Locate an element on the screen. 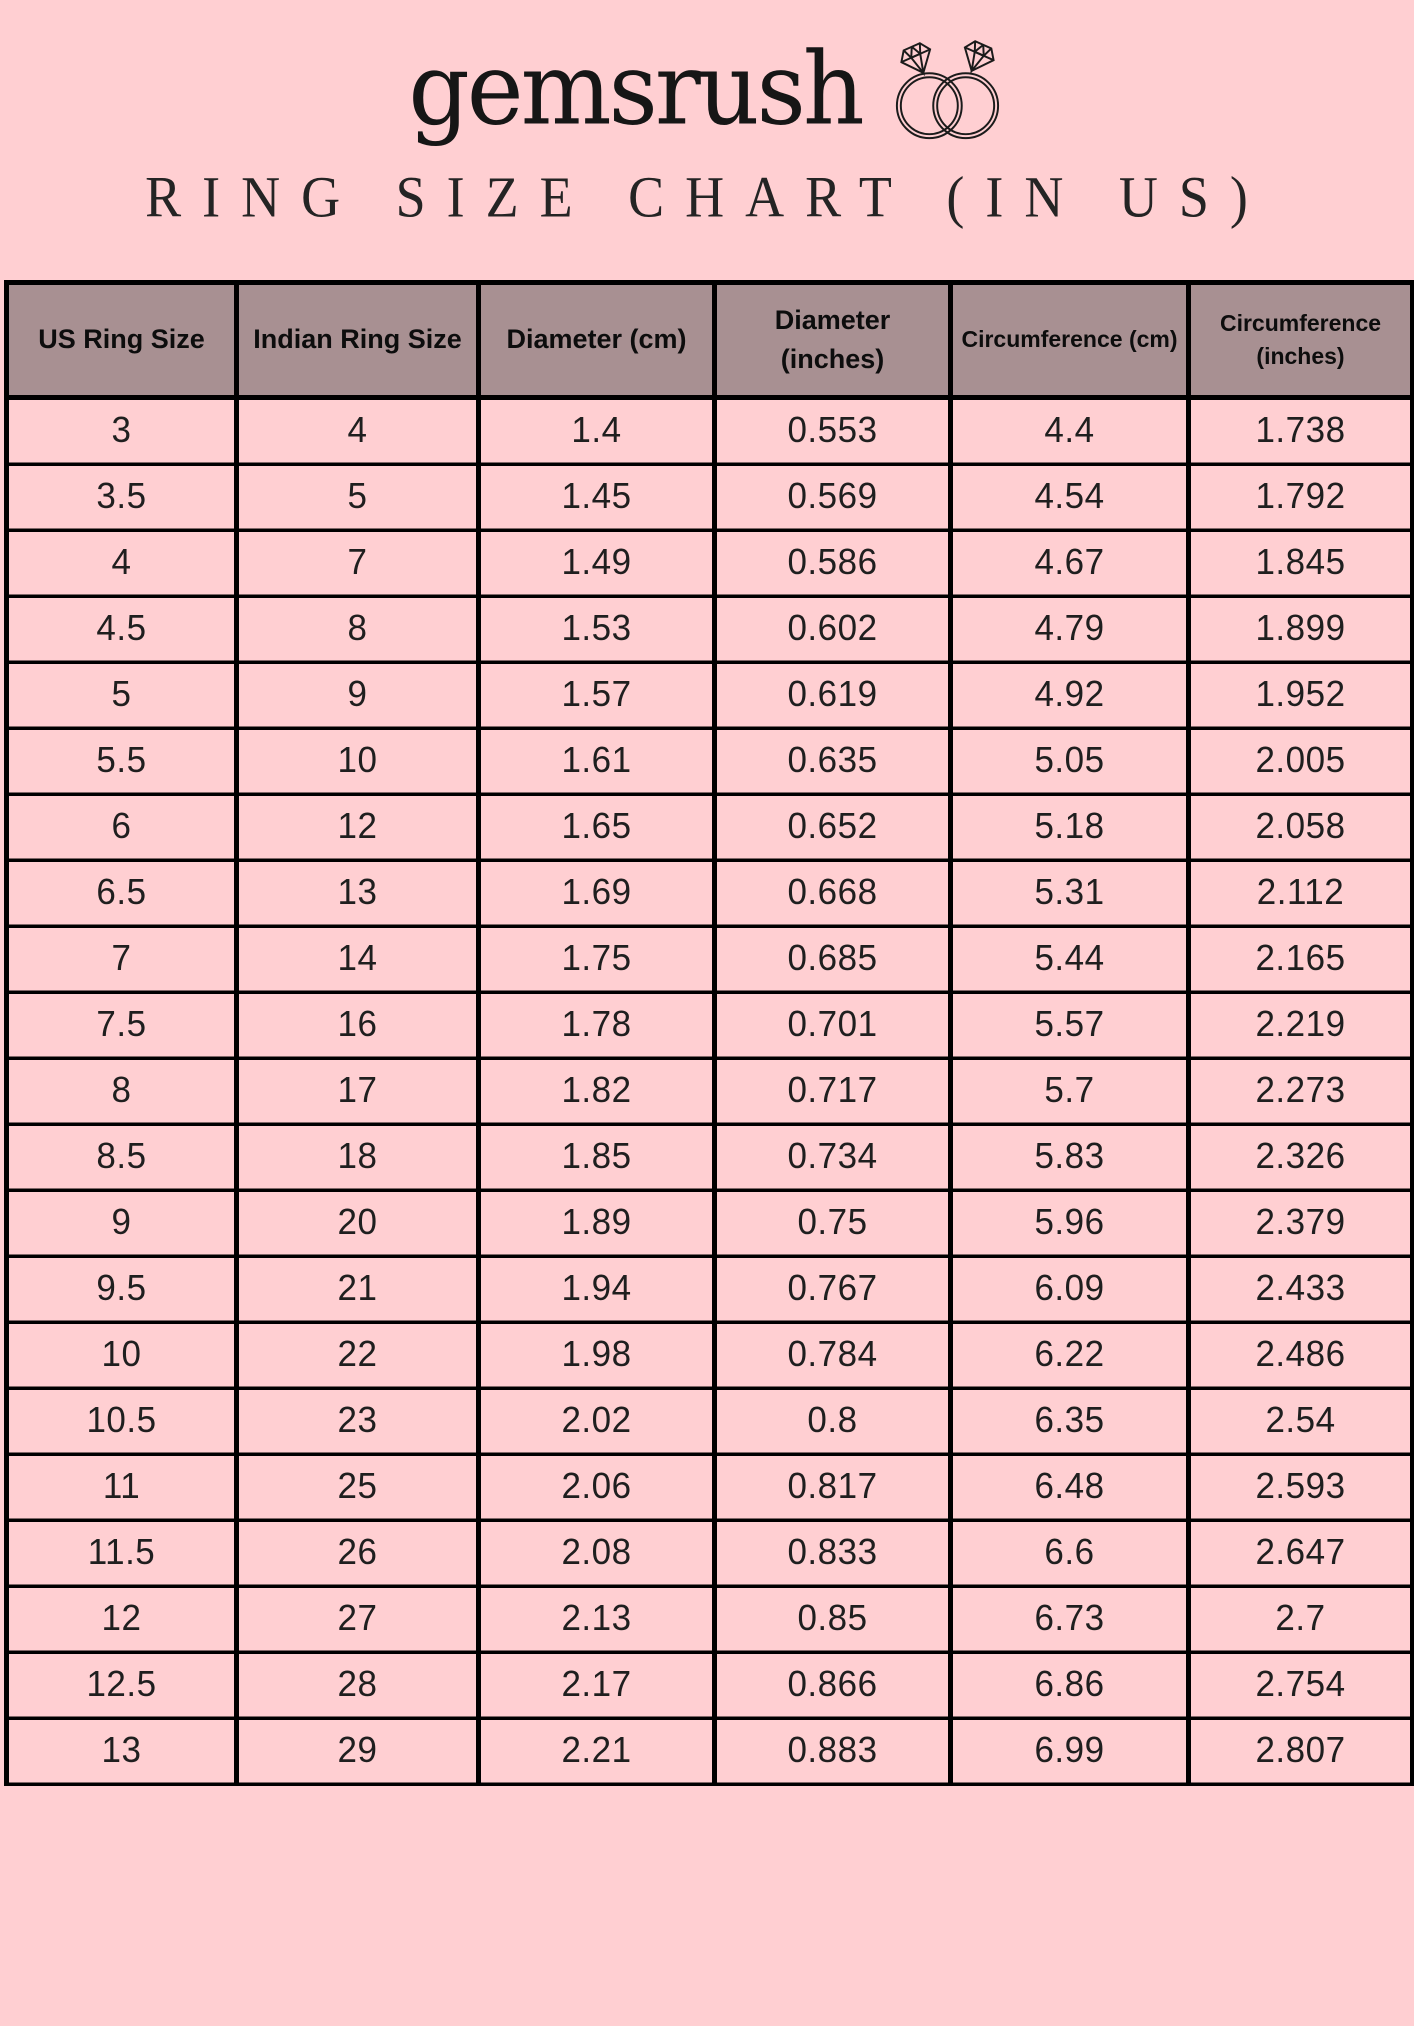  table-cell: 5.57 is located at coordinates (1069, 1024).